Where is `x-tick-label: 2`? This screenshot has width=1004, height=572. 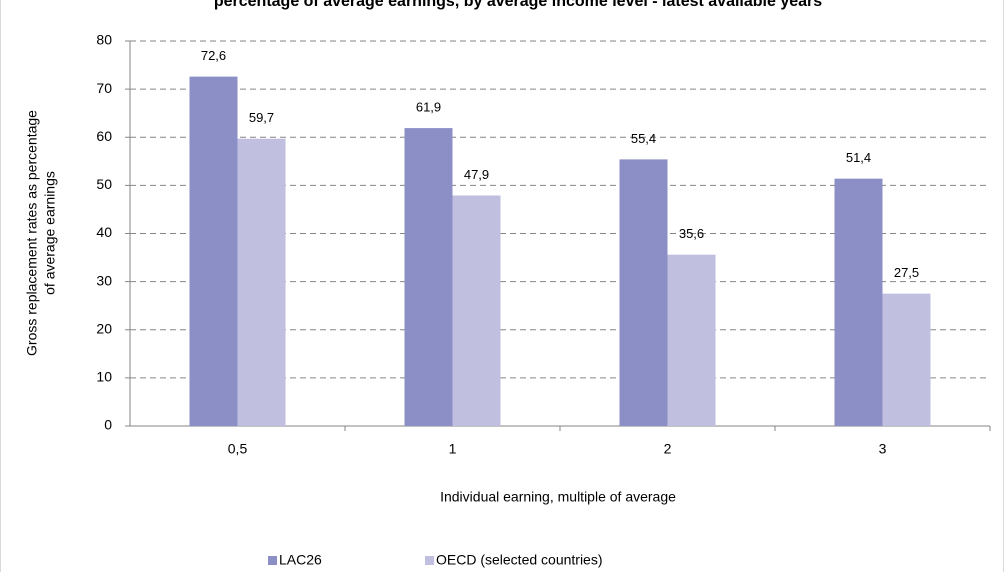
x-tick-label: 2 is located at coordinates (668, 449).